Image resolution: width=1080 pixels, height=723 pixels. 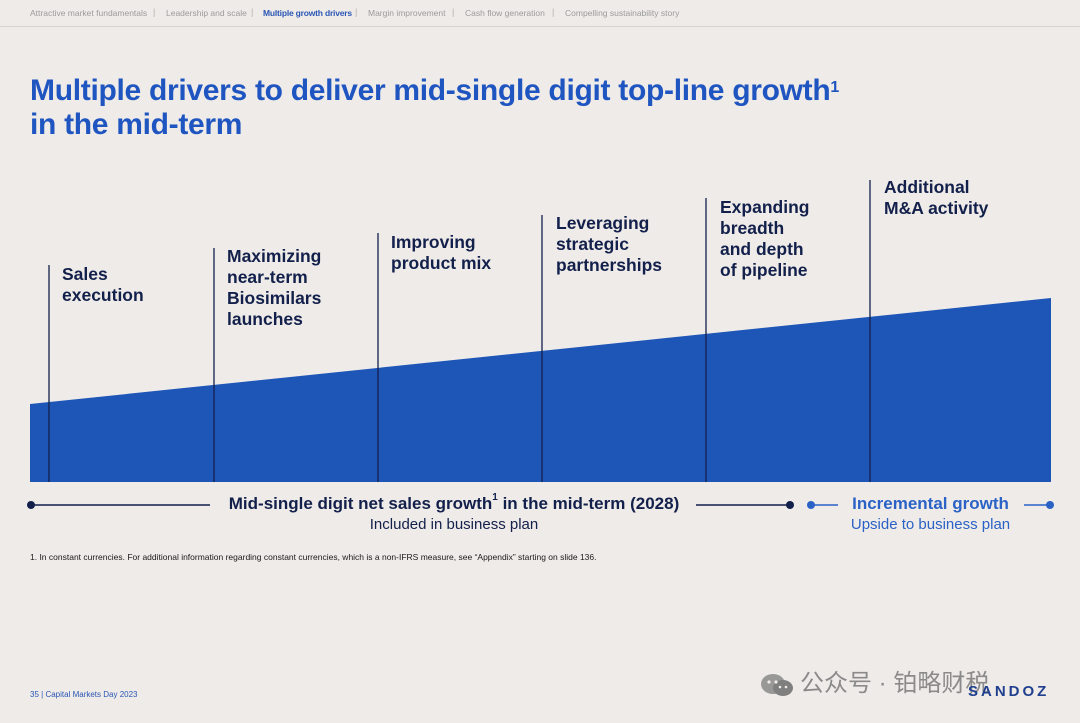 I want to click on nav-item-margin-improvement: Margin improvement, so click(x=407, y=13).